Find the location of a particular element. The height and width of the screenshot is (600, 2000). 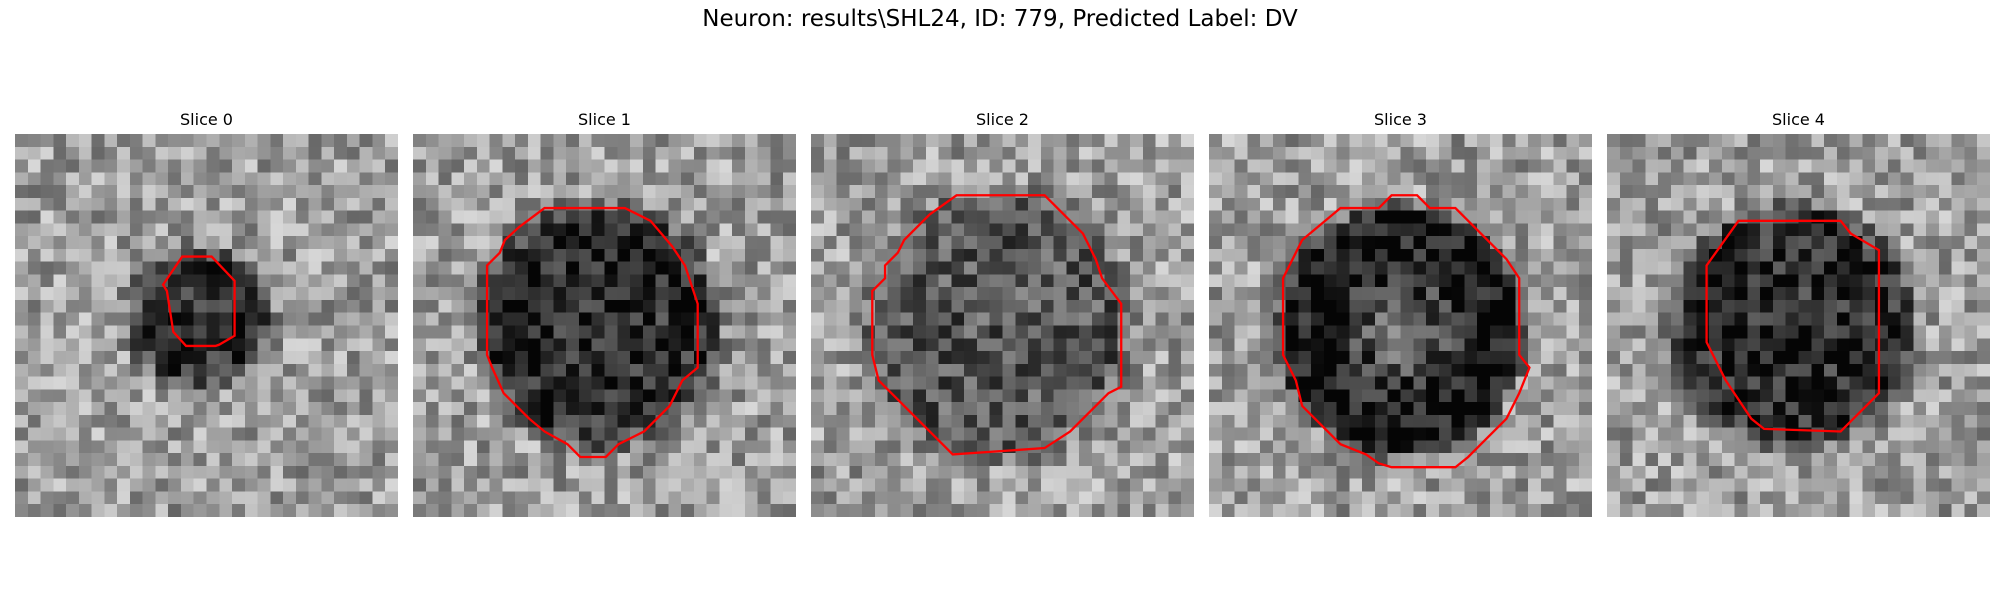

roi-contour is located at coordinates (1793, 326).